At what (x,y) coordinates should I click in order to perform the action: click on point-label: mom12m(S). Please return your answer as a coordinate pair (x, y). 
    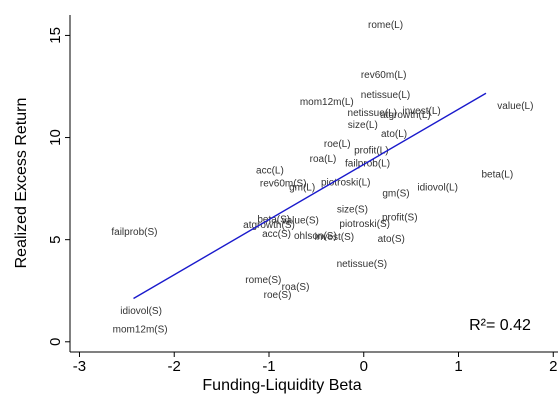
    Looking at the image, I should click on (140, 329).